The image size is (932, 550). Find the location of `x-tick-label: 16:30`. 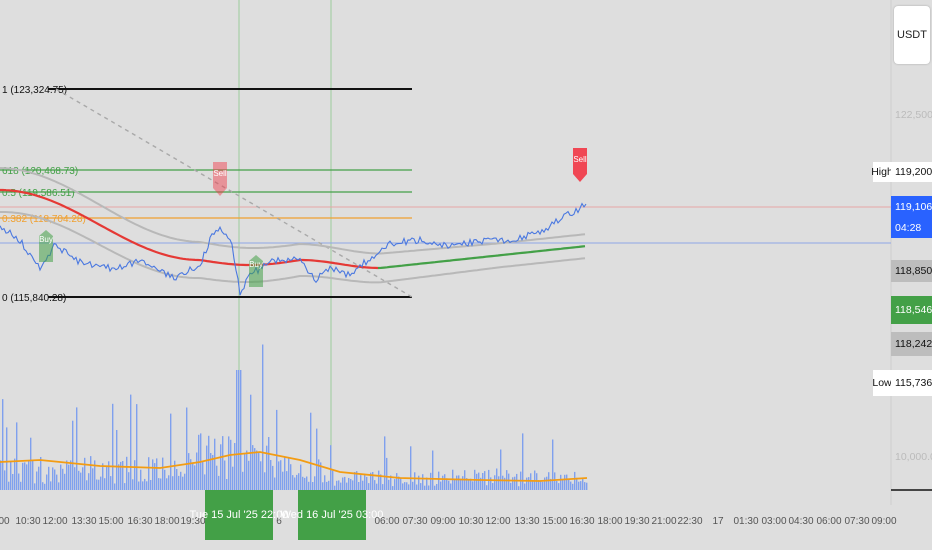

x-tick-label: 16:30 is located at coordinates (139, 521).